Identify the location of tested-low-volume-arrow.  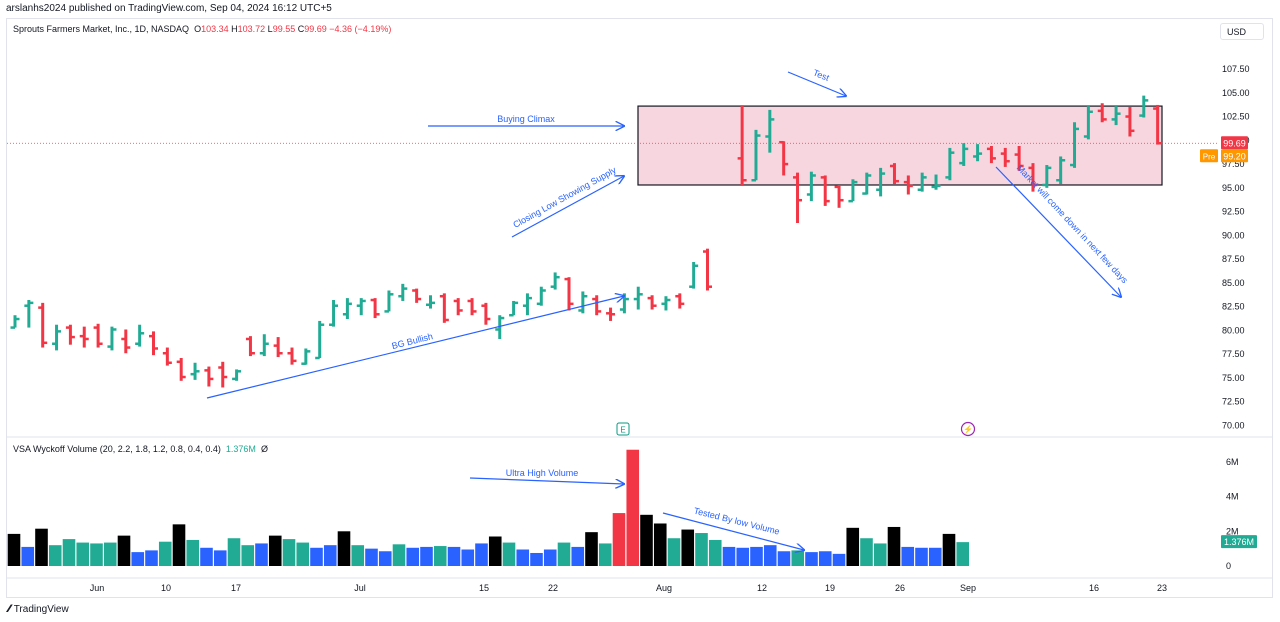
(733, 531).